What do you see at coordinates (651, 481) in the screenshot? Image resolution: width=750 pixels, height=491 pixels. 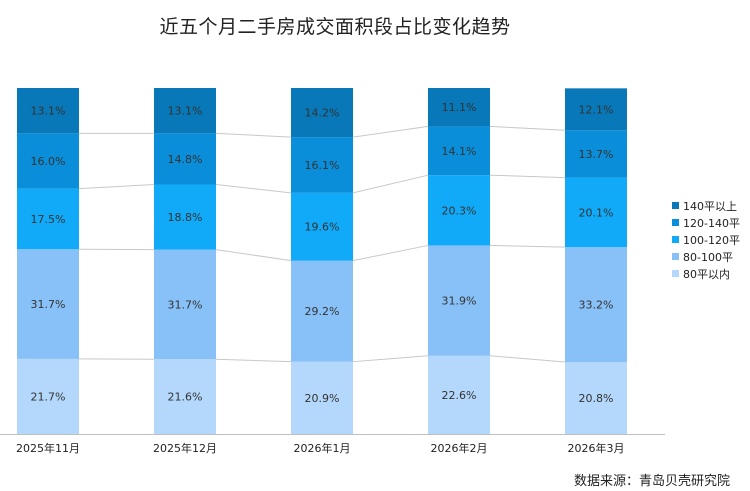 I see `data-source-note: 数据来源：青岛贝壳研究院` at bounding box center [651, 481].